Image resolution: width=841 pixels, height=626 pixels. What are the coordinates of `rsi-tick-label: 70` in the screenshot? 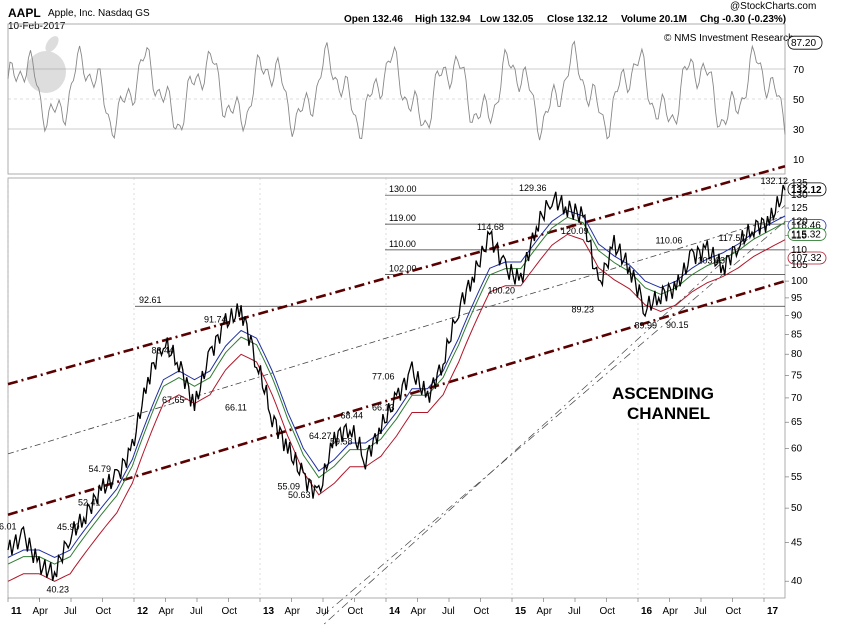 It's located at (799, 70).